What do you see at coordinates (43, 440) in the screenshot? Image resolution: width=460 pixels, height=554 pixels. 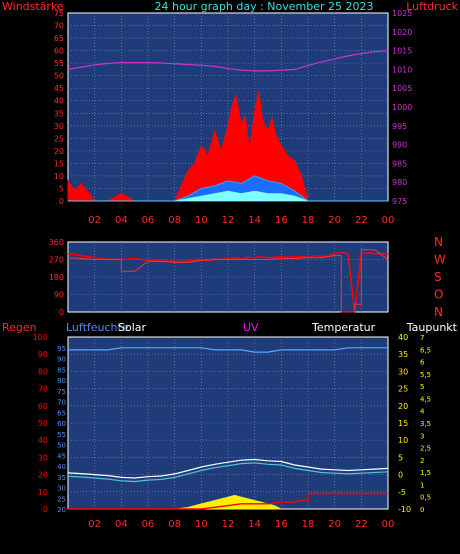 I see `rain-tick-label: 40` at bounding box center [43, 440].